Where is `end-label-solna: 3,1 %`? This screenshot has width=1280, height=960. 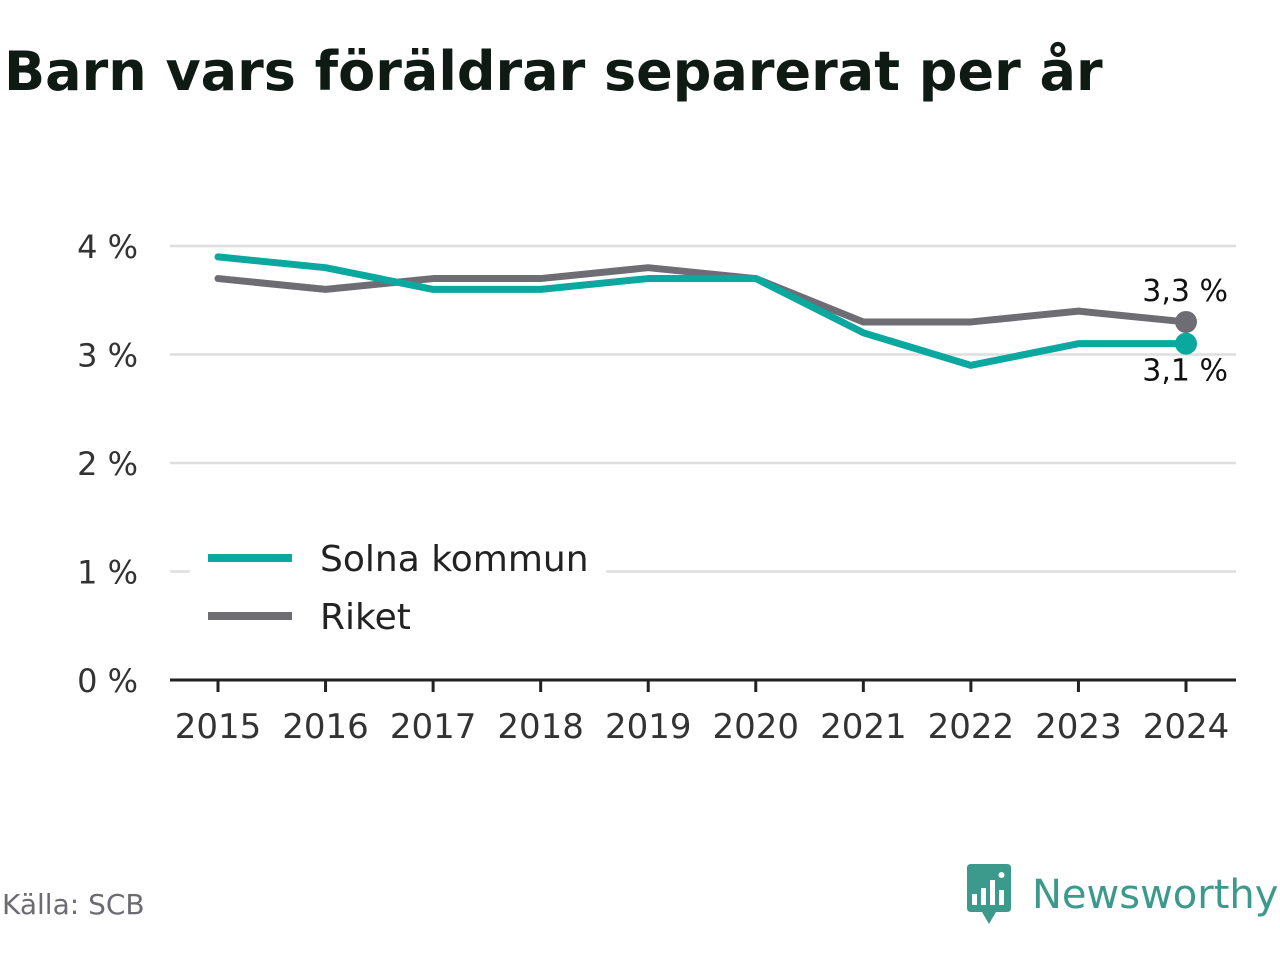
end-label-solna: 3,1 % is located at coordinates (1185, 371).